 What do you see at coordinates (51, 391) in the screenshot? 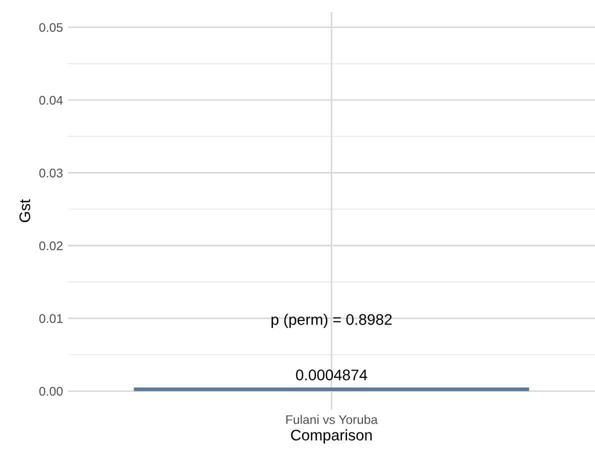
I see `y-tick-label: 0.00` at bounding box center [51, 391].